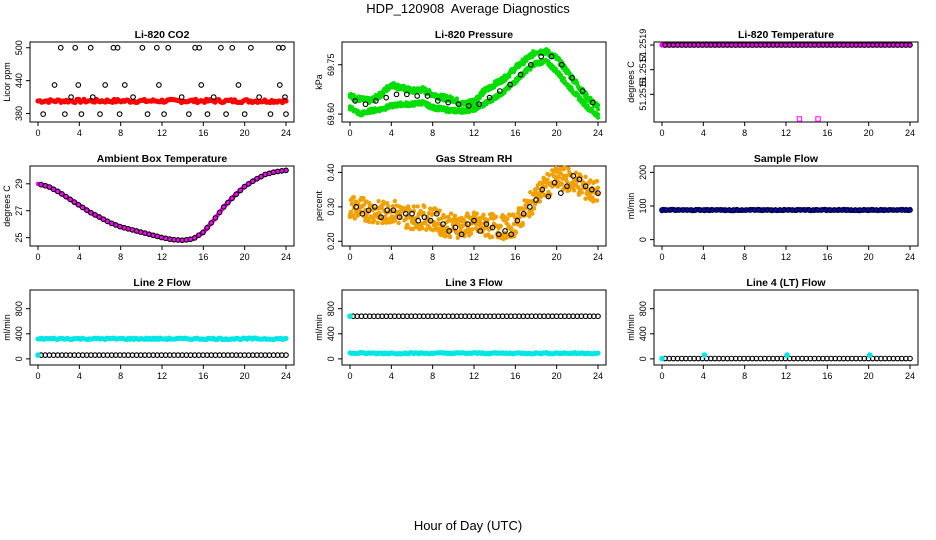  Describe the element at coordinates (19, 211) in the screenshot. I see `y-tick-label: 27` at that location.